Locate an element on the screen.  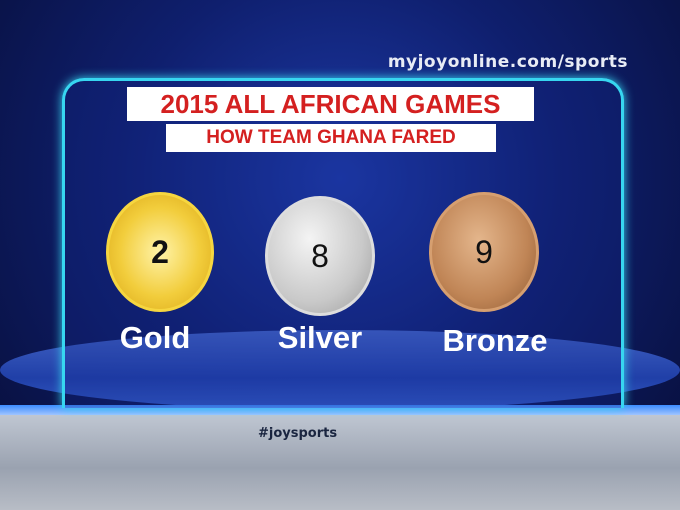
website-watermark: myjoyonline.com/sports is located at coordinates (507, 62).